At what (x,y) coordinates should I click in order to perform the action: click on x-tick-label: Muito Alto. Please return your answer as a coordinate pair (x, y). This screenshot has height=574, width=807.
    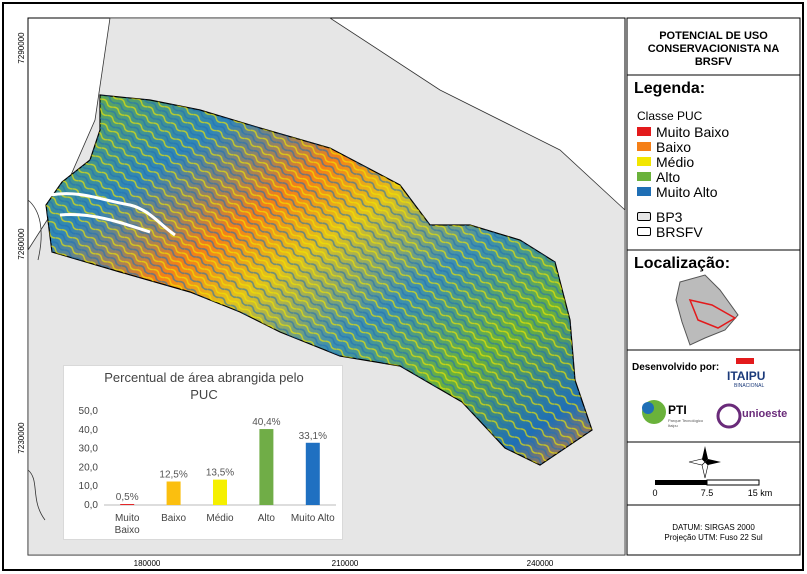
    Looking at the image, I should click on (312, 518).